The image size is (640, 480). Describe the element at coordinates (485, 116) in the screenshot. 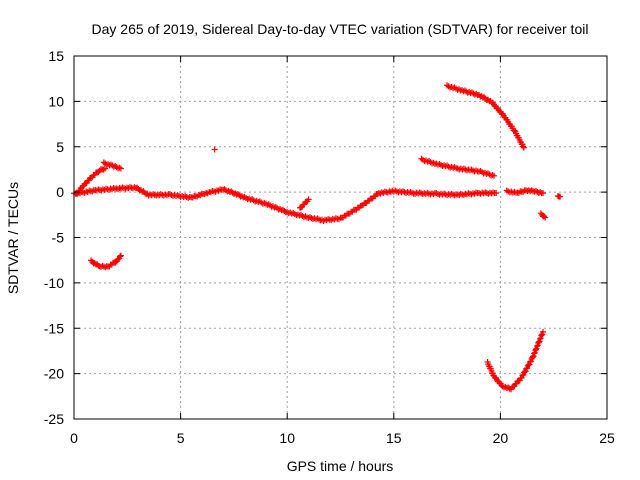

I see `series-high-descending` at that location.